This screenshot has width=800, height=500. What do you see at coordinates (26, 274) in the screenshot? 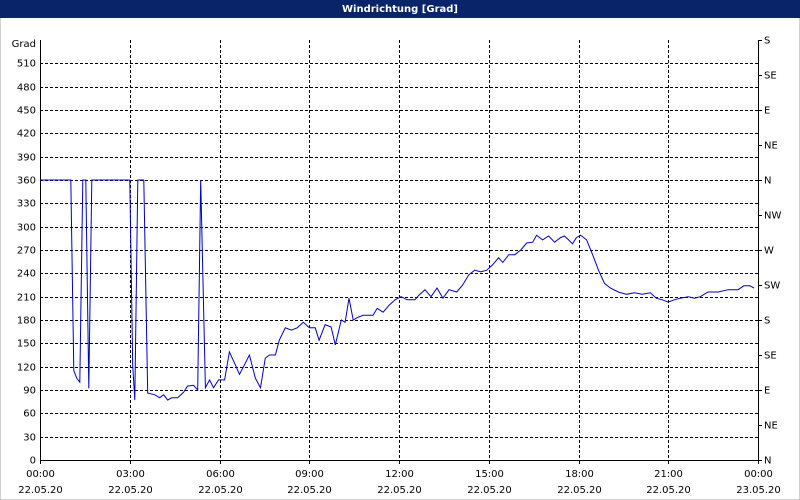
I see `y-tick-label: 240` at bounding box center [26, 274].